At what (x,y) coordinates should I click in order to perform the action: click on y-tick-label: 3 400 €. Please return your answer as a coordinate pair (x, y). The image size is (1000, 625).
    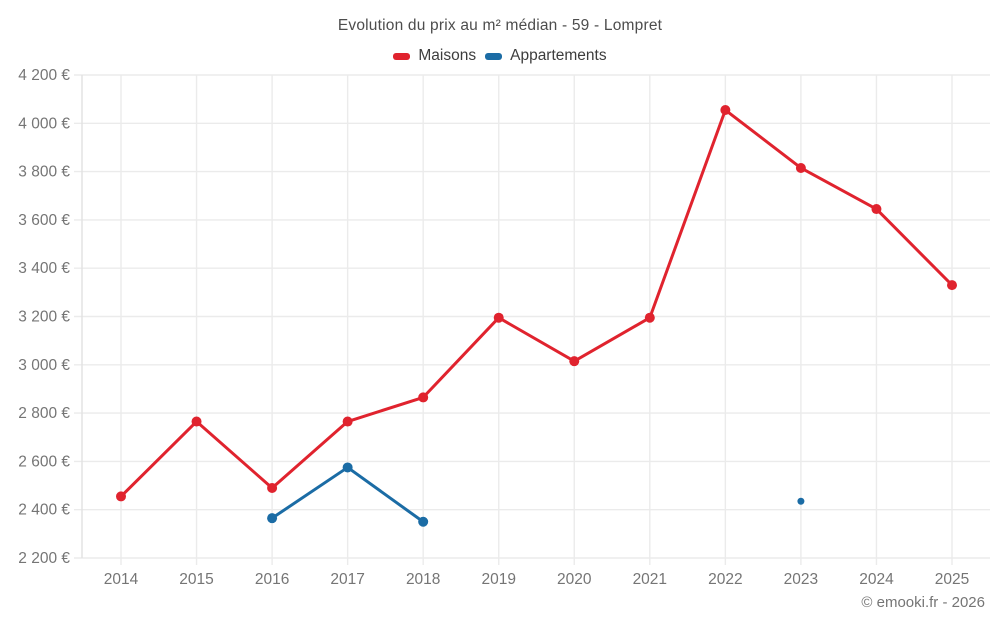
    Looking at the image, I should click on (44, 268).